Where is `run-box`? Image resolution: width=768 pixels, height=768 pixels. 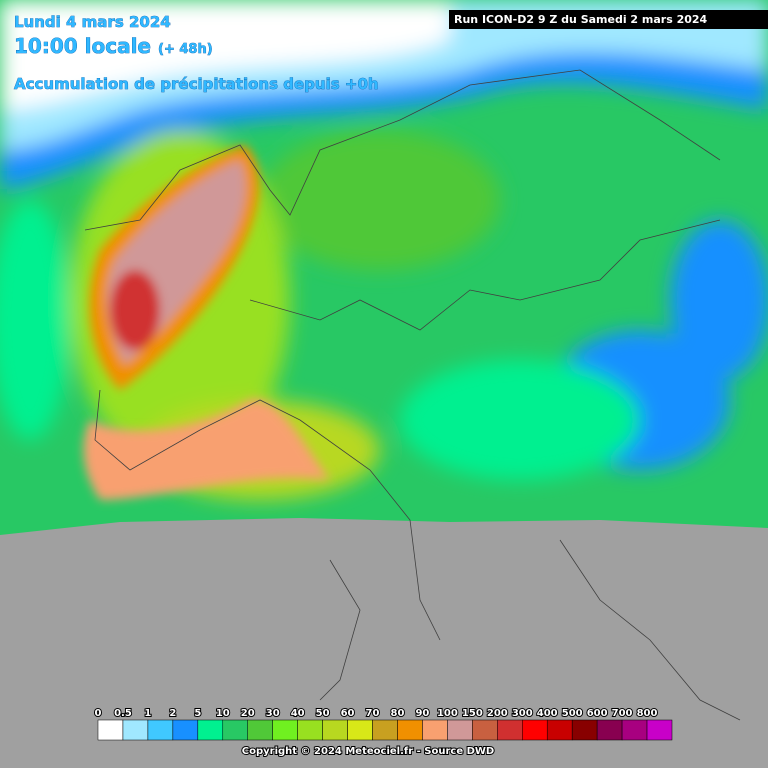 run-box is located at coordinates (608, 19).